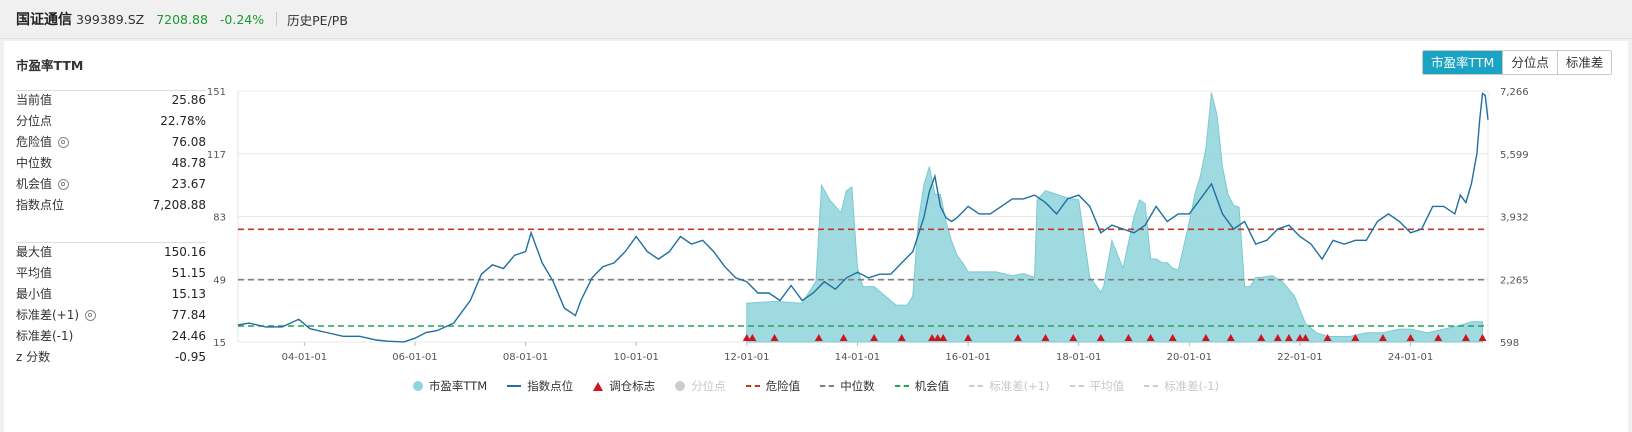 The height and width of the screenshot is (432, 1632). Describe the element at coordinates (1096, 386) in the screenshot. I see `legend-item: 平均值` at that location.